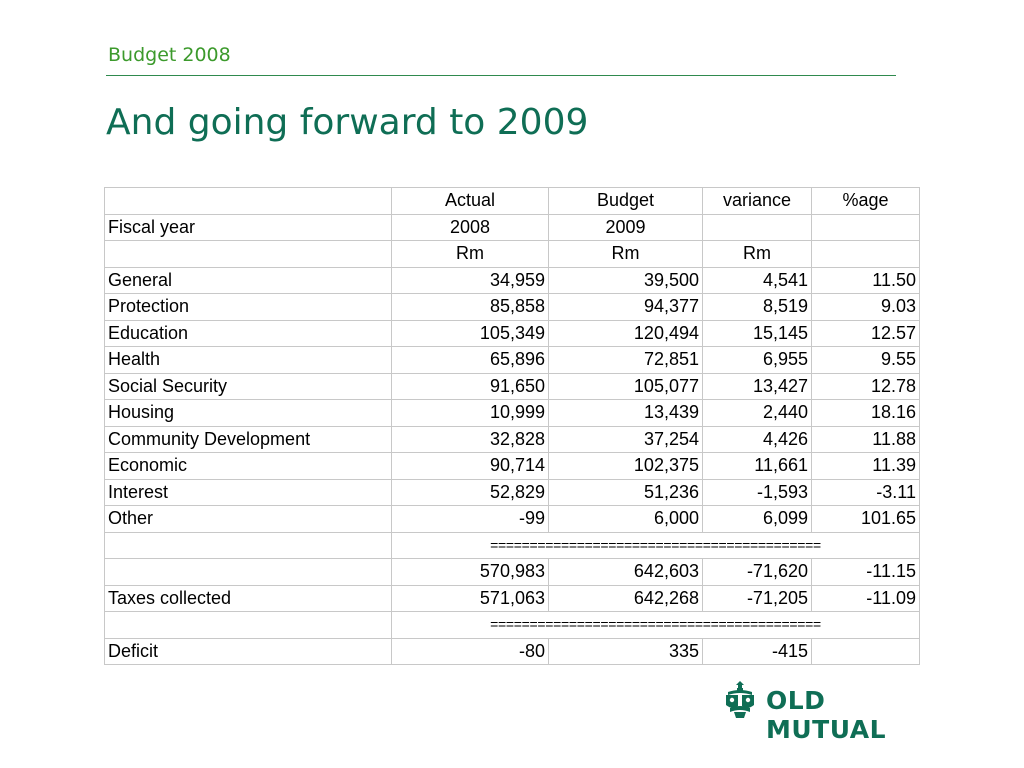 The width and height of the screenshot is (1024, 768). Describe the element at coordinates (865, 466) in the screenshot. I see `table-cell: 11.39` at that location.